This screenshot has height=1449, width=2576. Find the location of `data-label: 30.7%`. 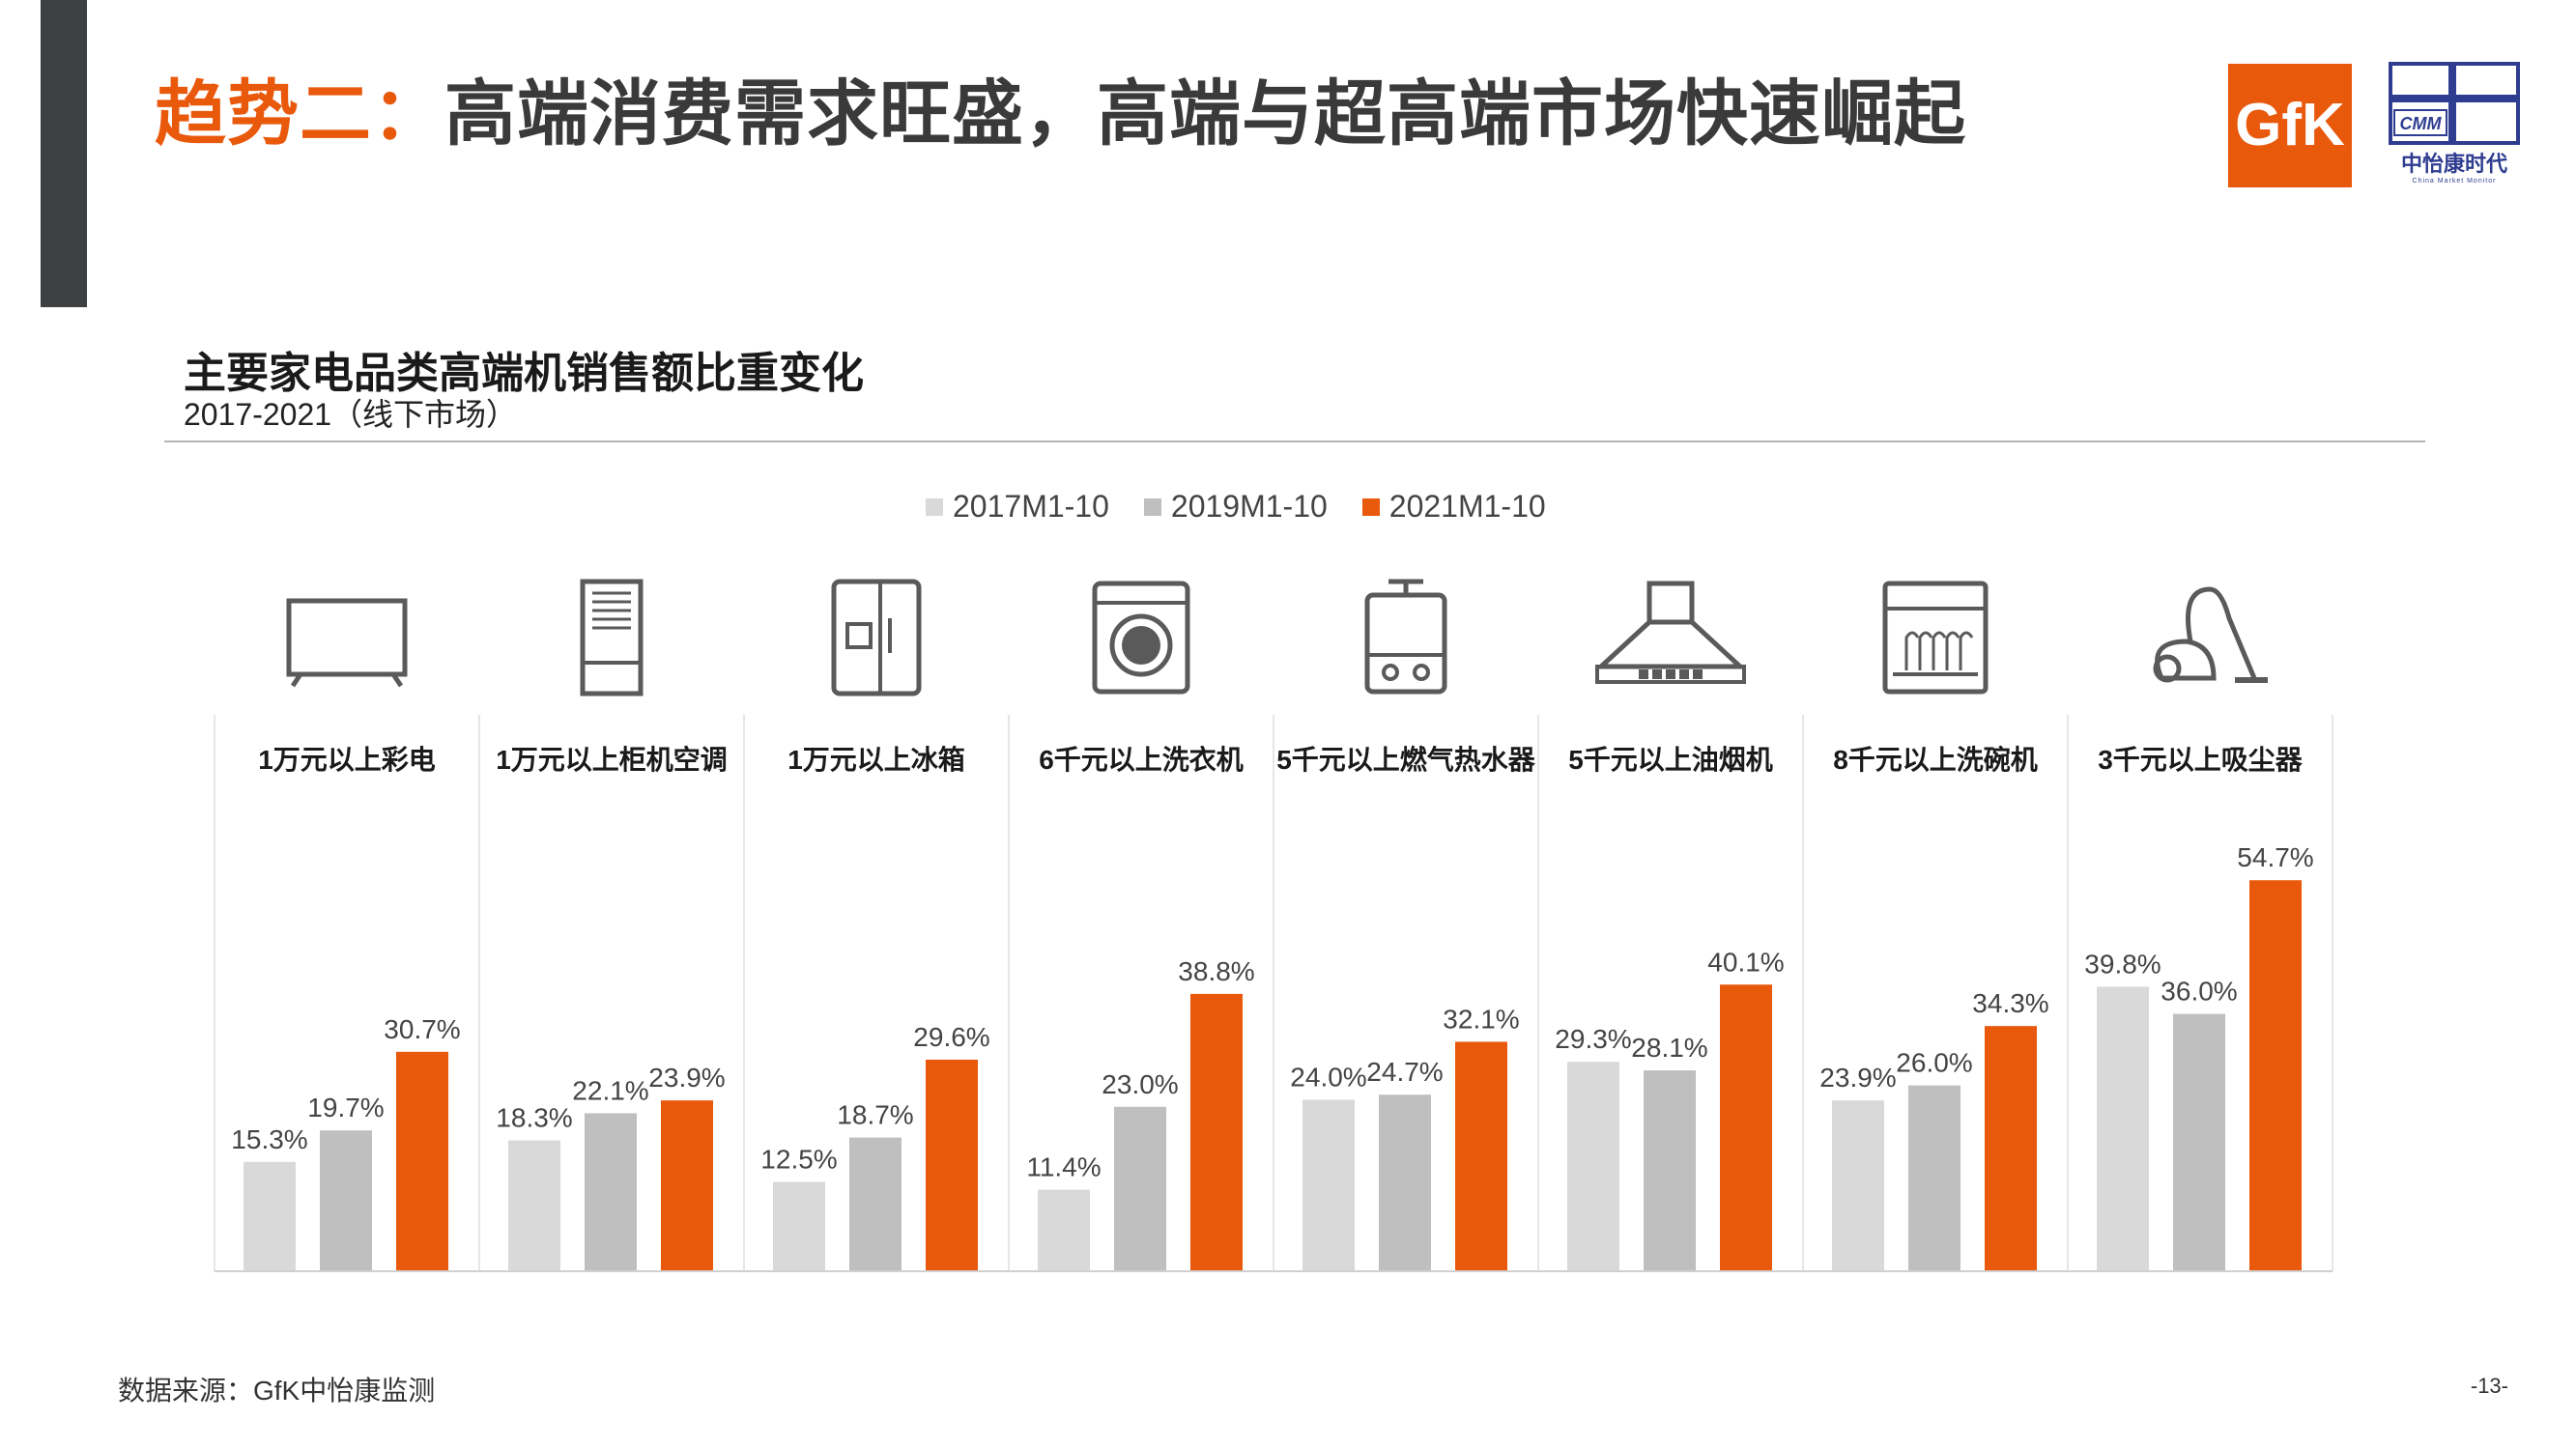

data-label: 30.7% is located at coordinates (422, 1029).